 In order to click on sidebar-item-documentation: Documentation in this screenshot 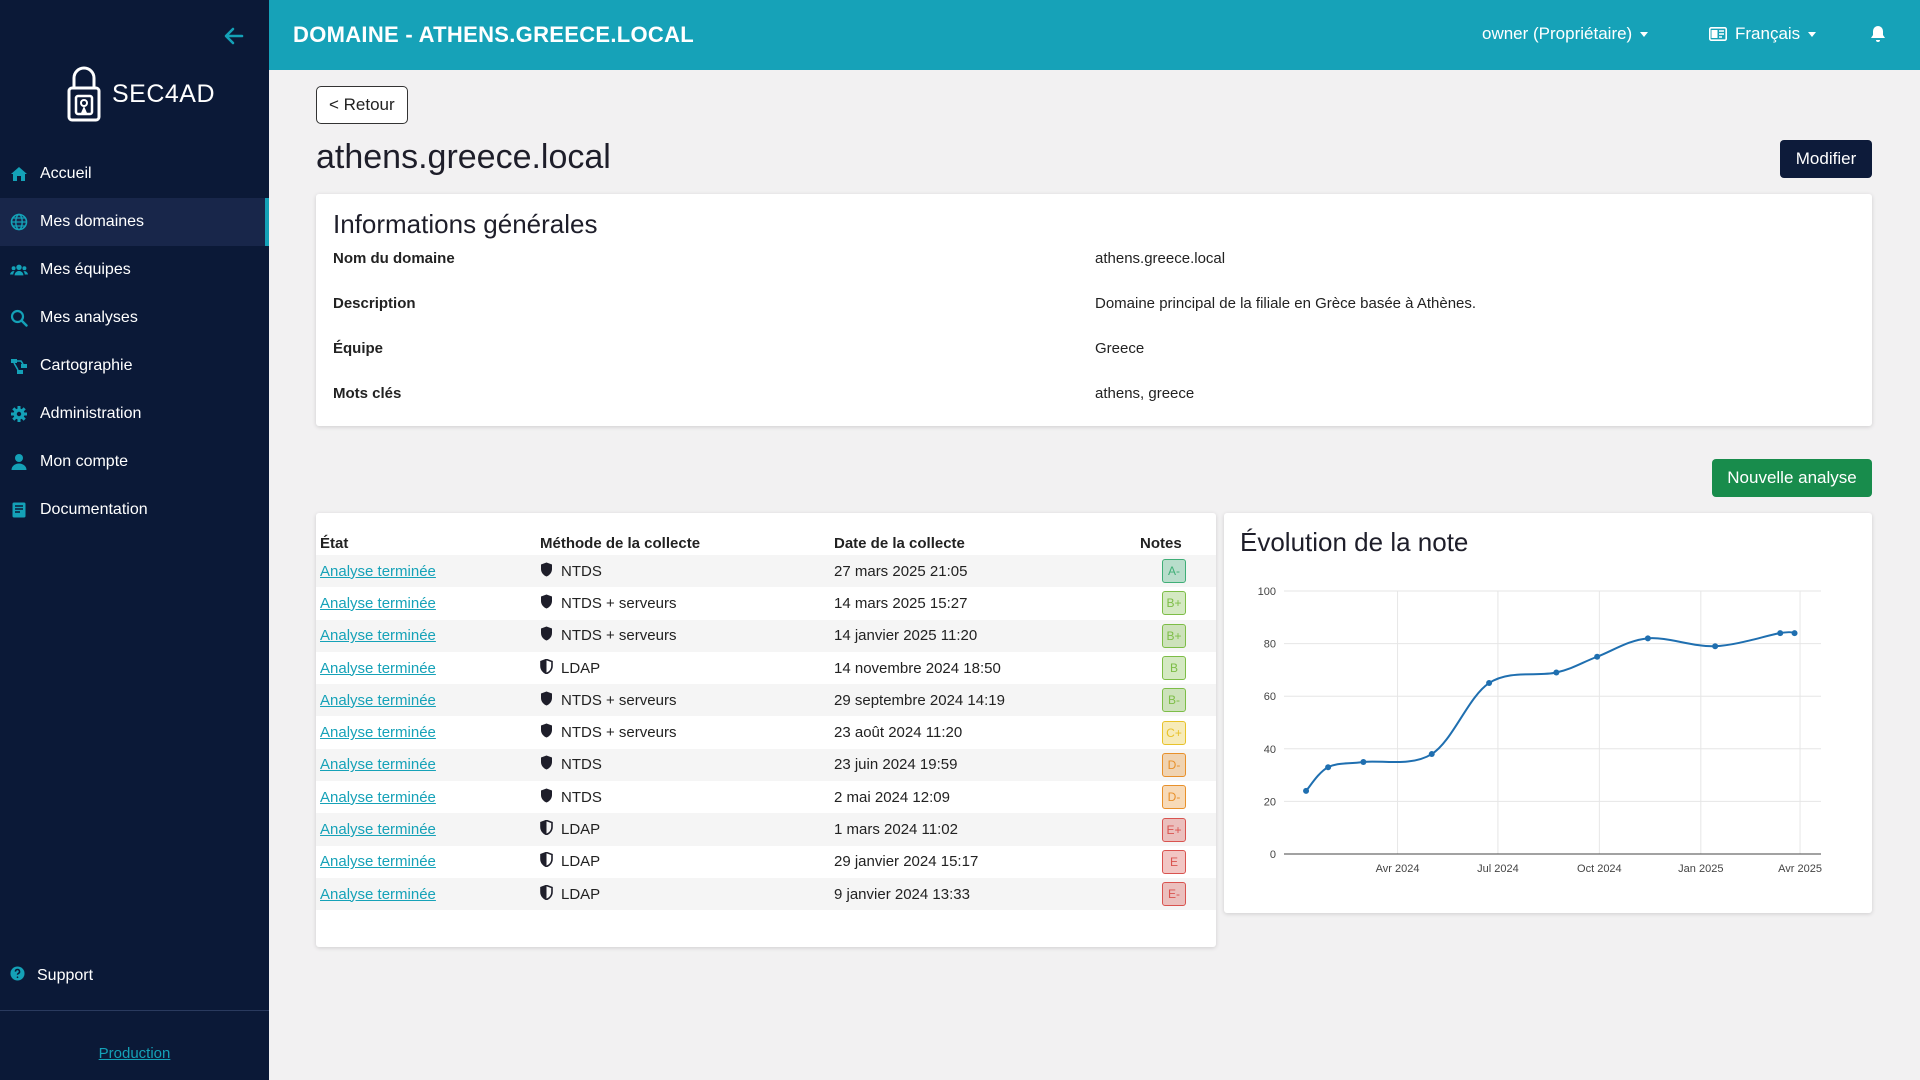, I will do `click(134, 510)`.